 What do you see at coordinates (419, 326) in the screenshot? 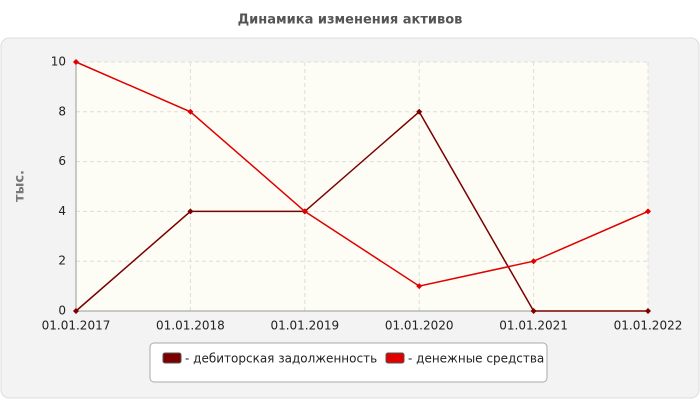
I see `x-tick-label: 01.01.2020` at bounding box center [419, 326].